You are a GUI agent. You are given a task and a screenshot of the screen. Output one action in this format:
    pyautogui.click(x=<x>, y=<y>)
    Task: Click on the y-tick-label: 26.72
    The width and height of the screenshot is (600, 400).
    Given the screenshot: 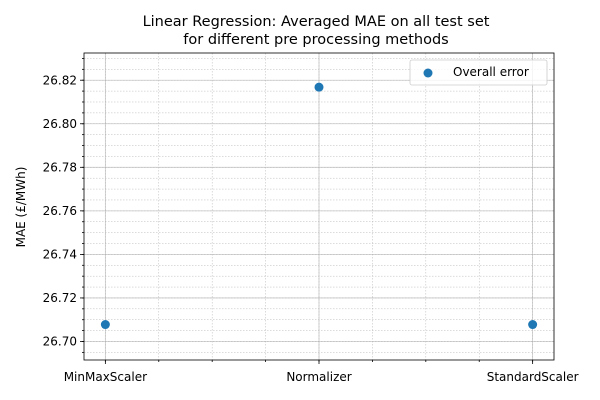 What is the action you would take?
    pyautogui.click(x=60, y=298)
    